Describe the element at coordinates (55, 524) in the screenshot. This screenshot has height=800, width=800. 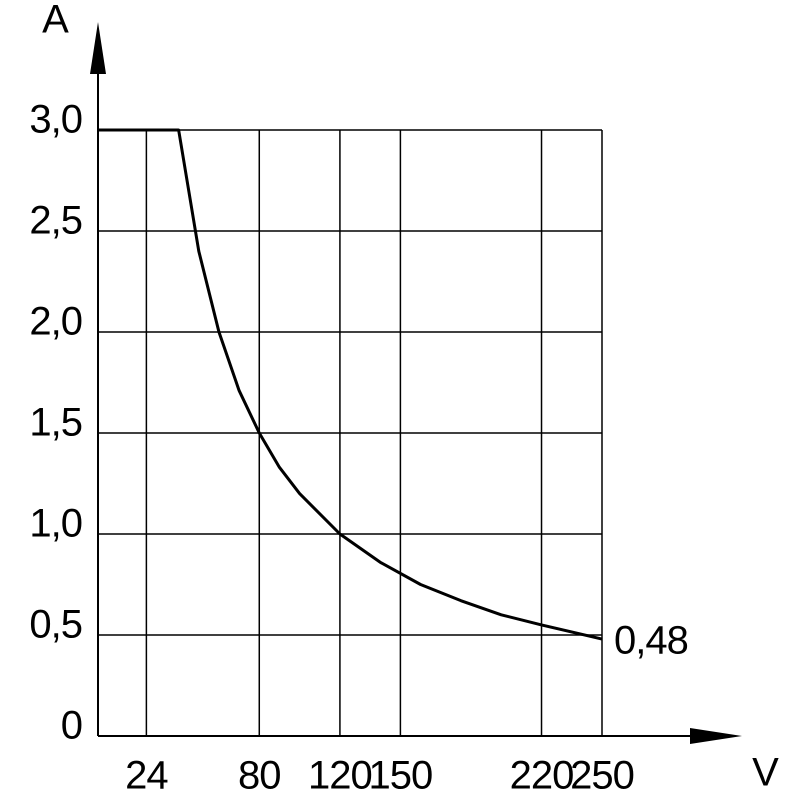
I see `y-tick-label: 1,0` at that location.